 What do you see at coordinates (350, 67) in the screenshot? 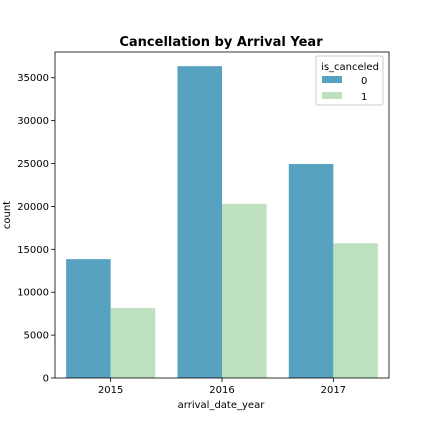
I see `legend-title: is_canceled` at bounding box center [350, 67].